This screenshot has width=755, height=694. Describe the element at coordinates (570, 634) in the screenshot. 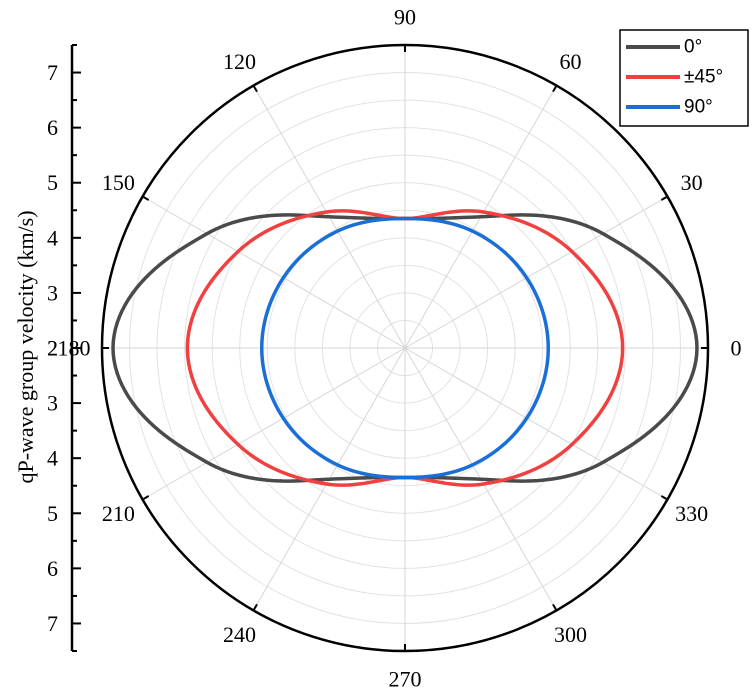

I see `angle-tick-label: 300` at that location.